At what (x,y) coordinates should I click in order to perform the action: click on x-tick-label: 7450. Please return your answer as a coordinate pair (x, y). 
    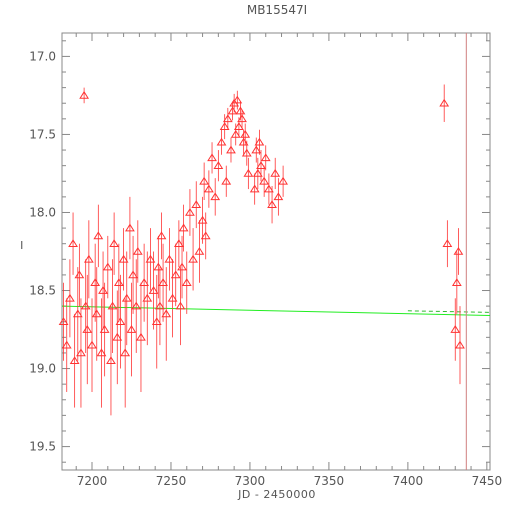
    Looking at the image, I should click on (487, 481).